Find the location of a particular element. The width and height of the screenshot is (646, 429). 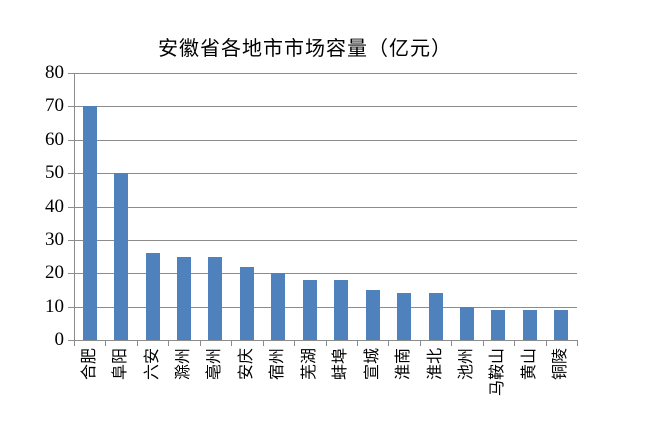

y-tick-label: 0 is located at coordinates (59, 339).